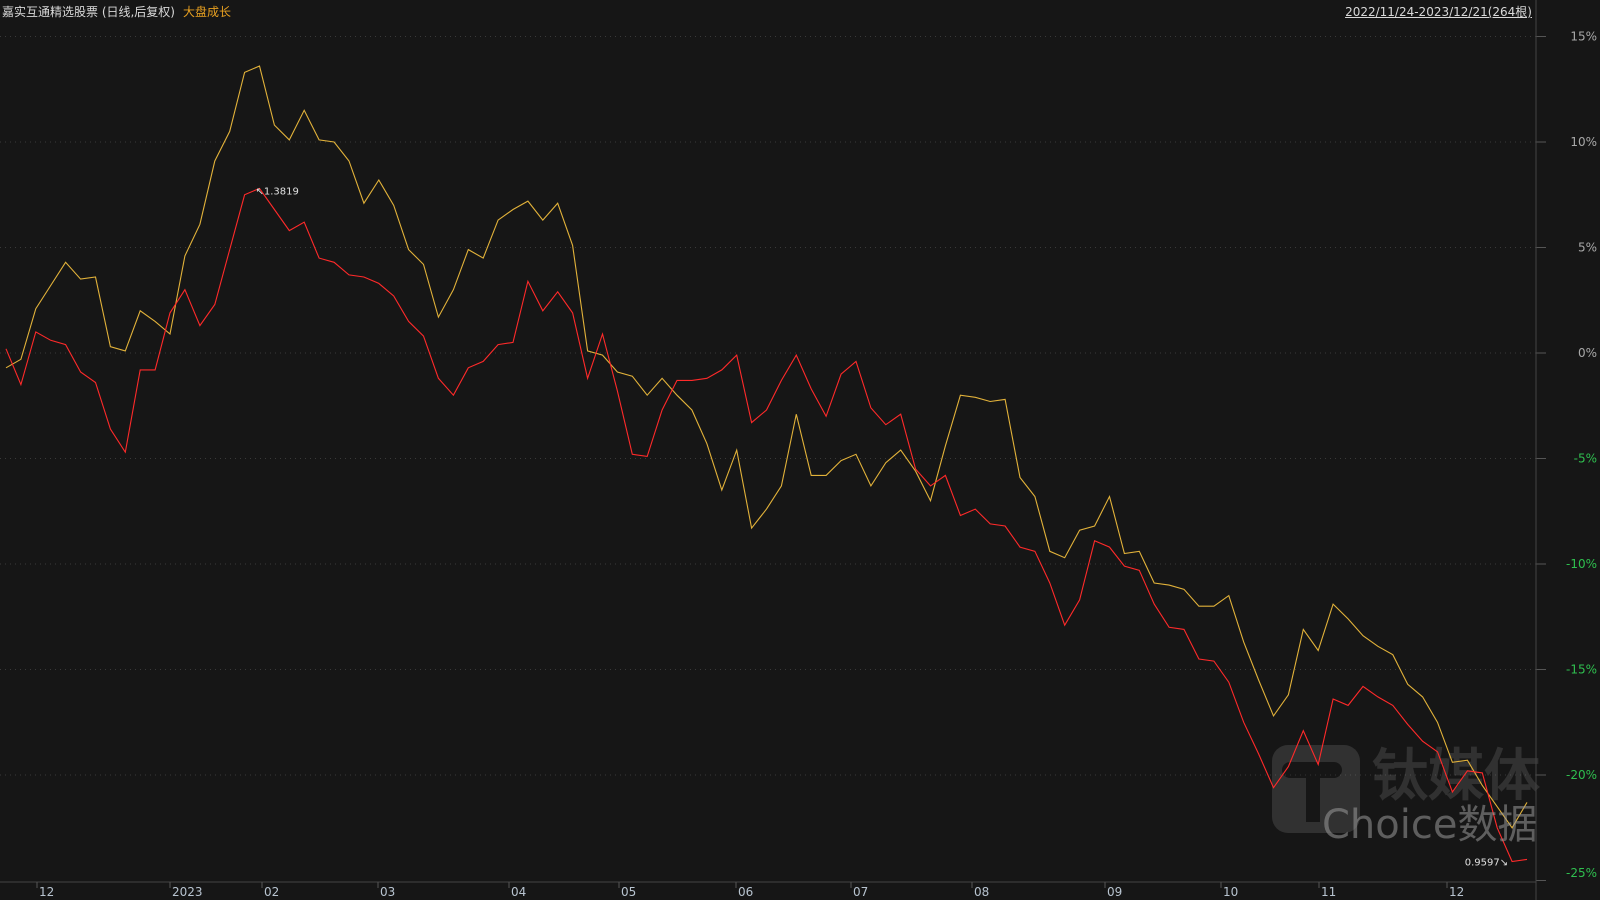 The width and height of the screenshot is (1600, 900). I want to click on watermark-source: Choice数据, so click(1429, 825).